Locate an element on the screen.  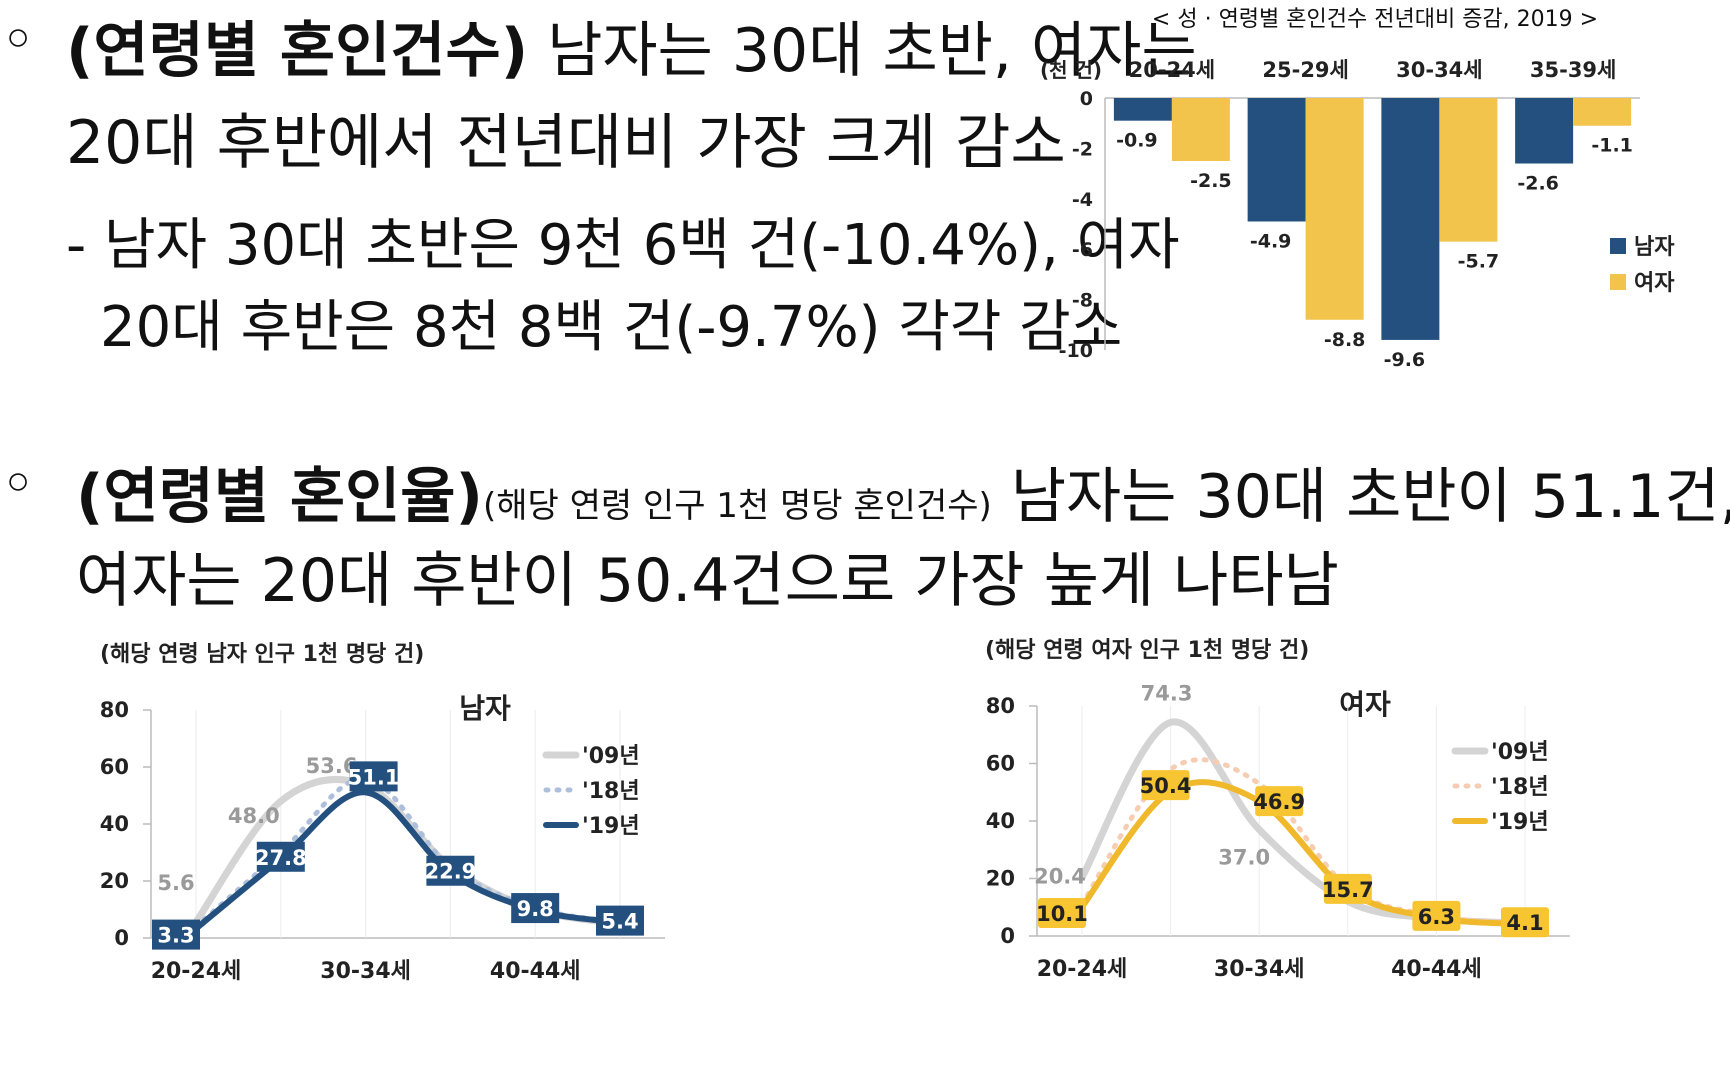
bar-data-label: -2.6 is located at coordinates (1538, 184).